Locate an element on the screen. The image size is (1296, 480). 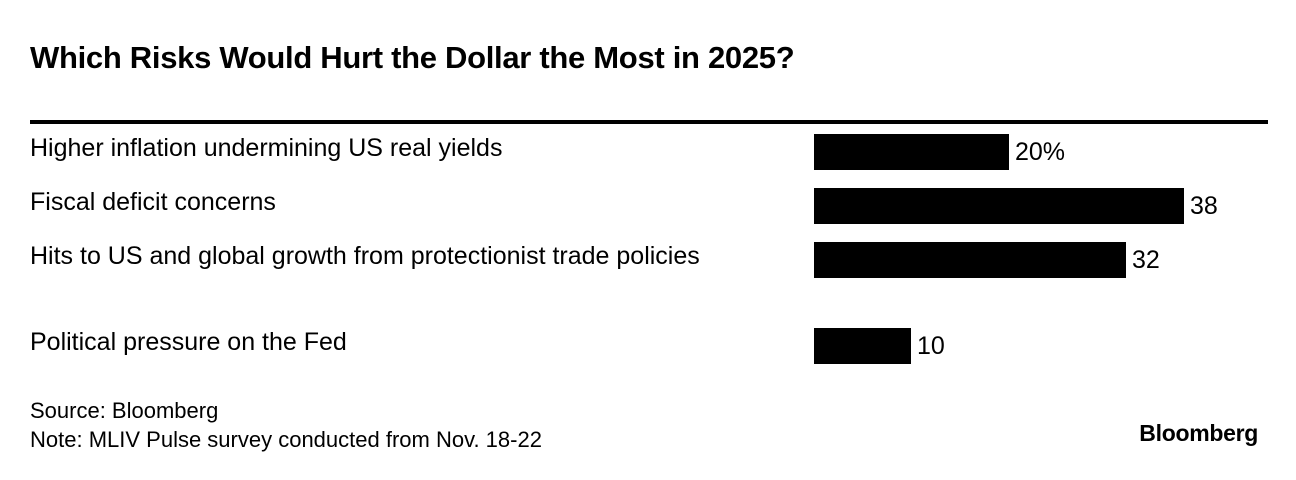
value-label: 10 is located at coordinates (931, 346).